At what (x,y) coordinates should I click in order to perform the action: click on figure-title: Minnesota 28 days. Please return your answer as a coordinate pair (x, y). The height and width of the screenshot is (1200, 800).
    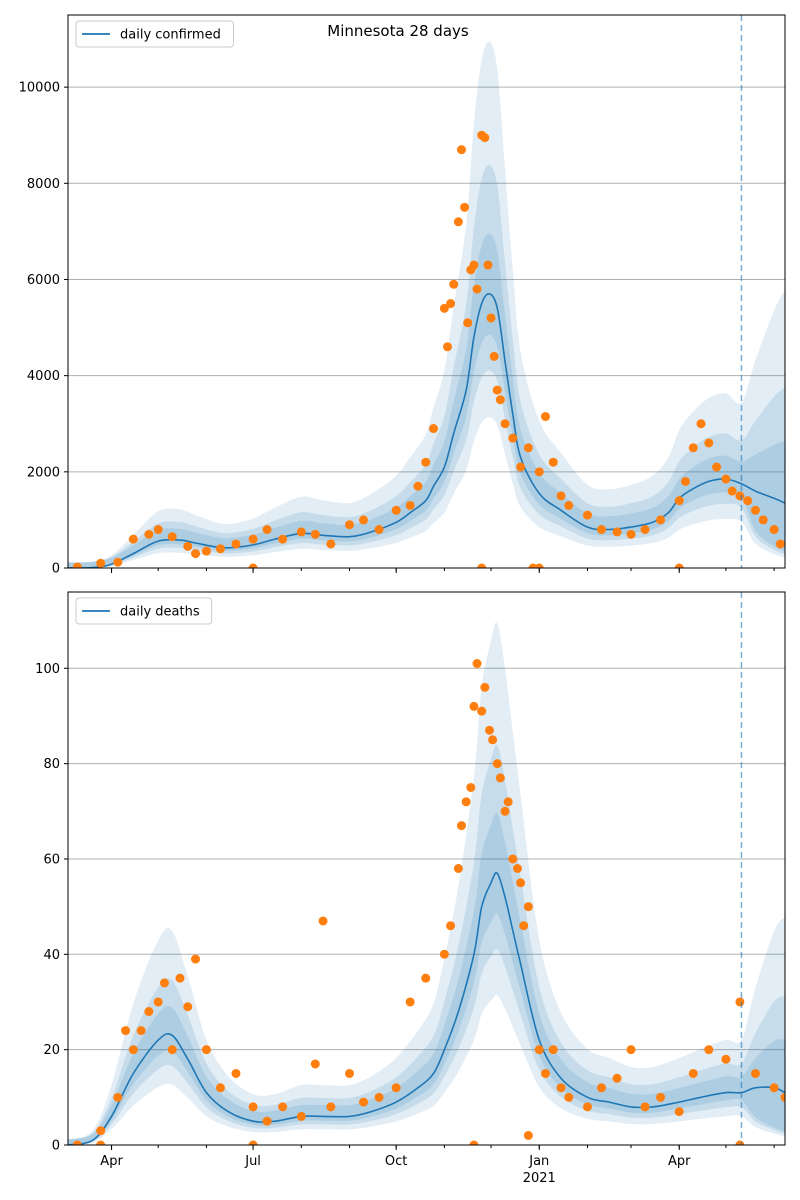
    Looking at the image, I should click on (398, 31).